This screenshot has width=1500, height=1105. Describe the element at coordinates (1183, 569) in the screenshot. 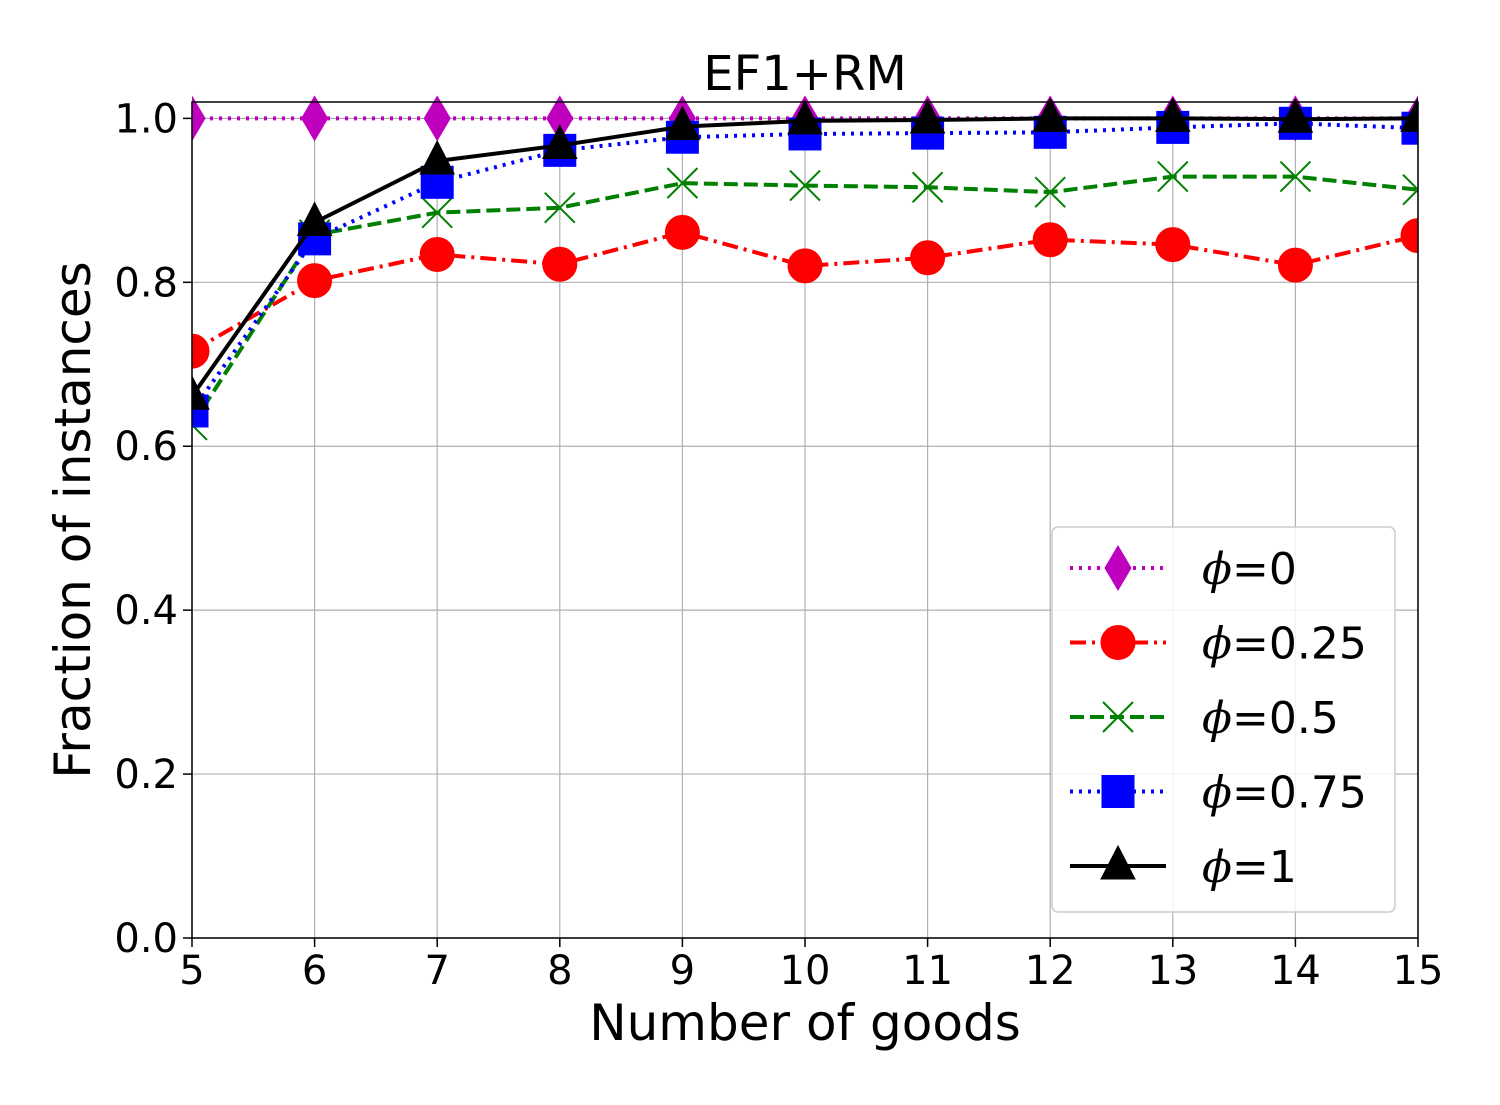

I see `legend-item: ϕ=0` at that location.